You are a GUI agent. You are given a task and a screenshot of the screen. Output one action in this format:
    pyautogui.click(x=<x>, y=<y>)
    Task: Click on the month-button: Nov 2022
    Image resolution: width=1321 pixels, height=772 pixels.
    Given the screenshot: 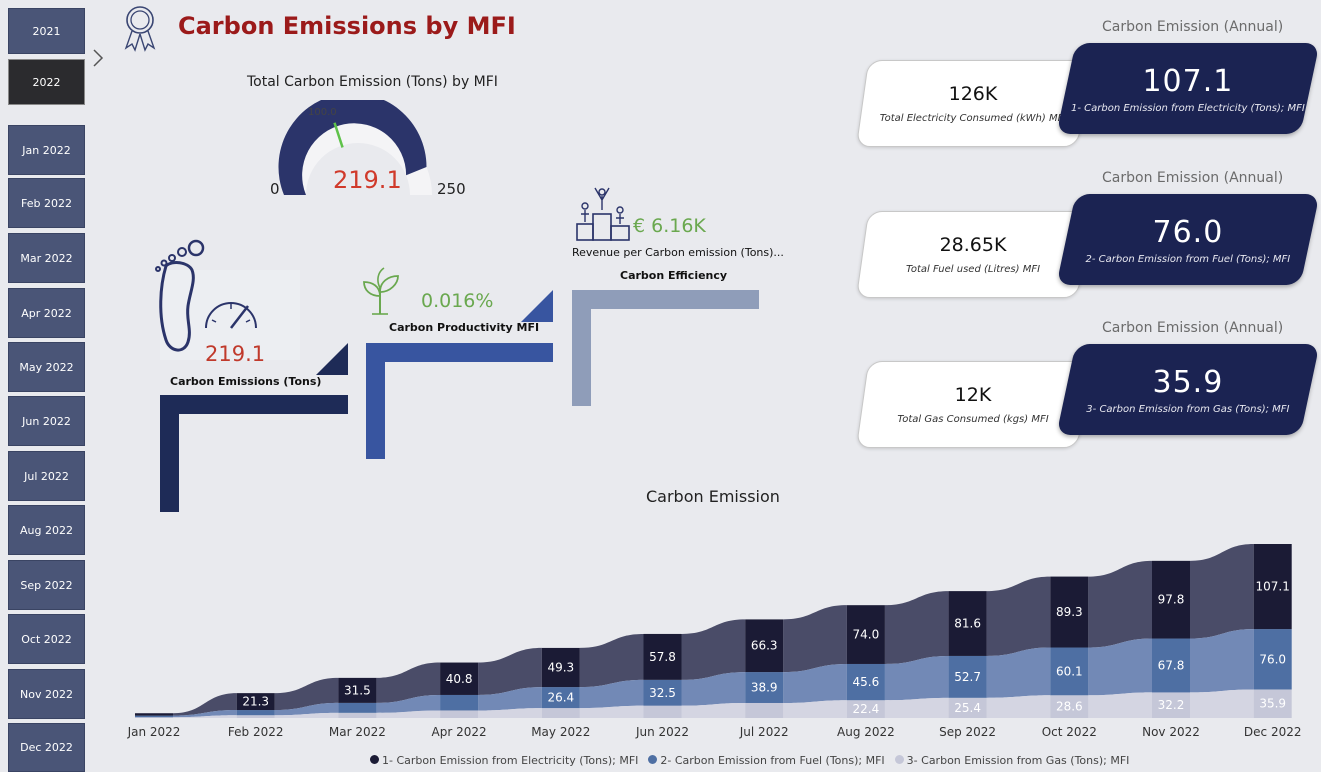 What is the action you would take?
    pyautogui.click(x=46, y=694)
    